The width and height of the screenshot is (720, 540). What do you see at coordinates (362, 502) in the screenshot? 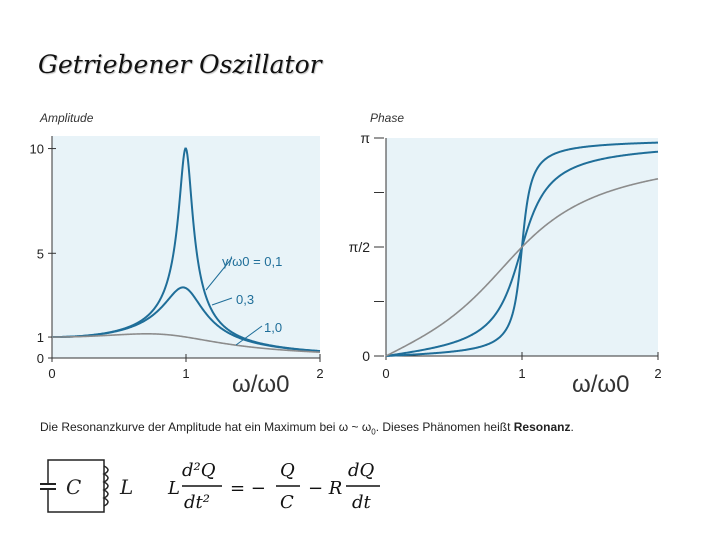
I see `eq-dt: dt` at bounding box center [362, 502].